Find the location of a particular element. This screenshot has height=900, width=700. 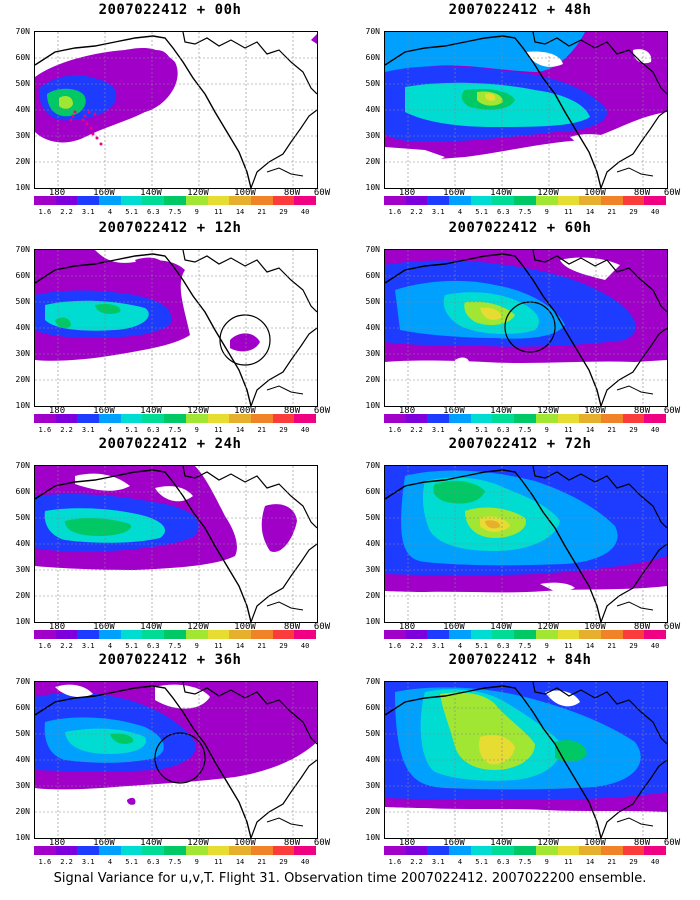

colorbar-tick-label: 1.6 is located at coordinates (45, 862).